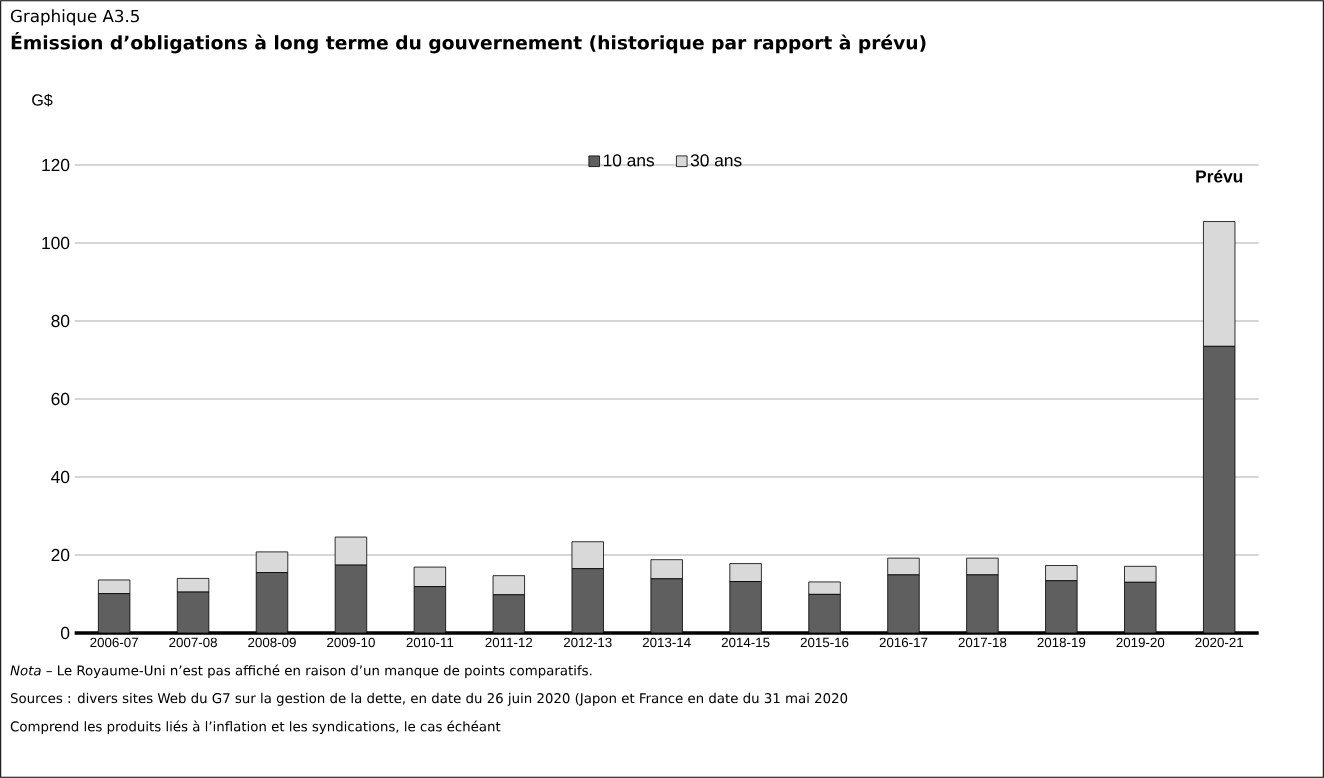 Image resolution: width=1324 pixels, height=778 pixels. I want to click on x-tick-label: 2020-21, so click(1219, 642).